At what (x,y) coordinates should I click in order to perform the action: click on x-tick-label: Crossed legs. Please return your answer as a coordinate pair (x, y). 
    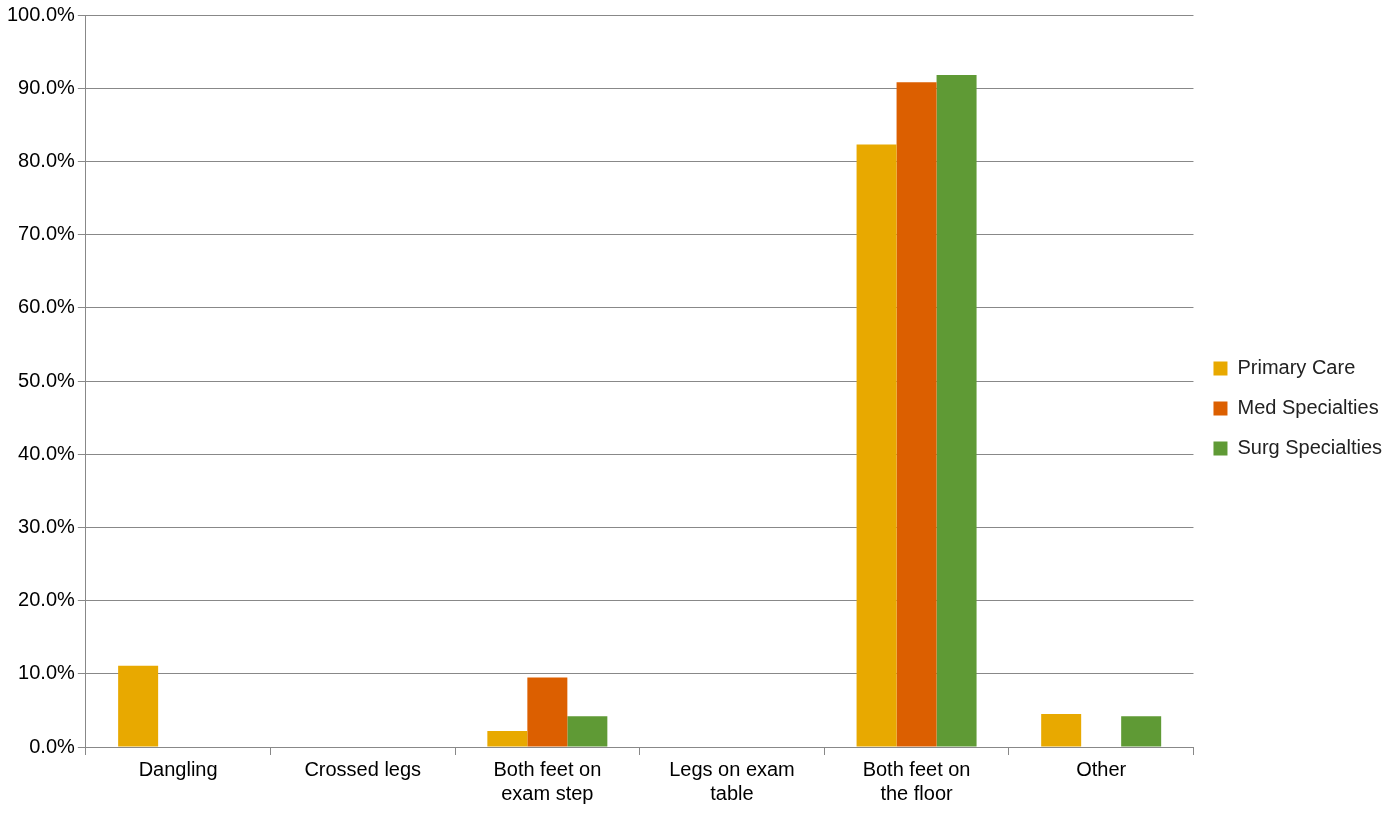
    Looking at the image, I should click on (363, 768).